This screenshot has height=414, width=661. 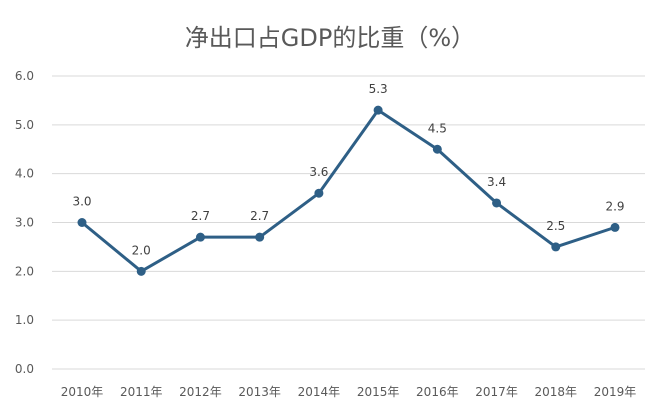 I want to click on x-tick-label: 2012年, so click(x=200, y=392).